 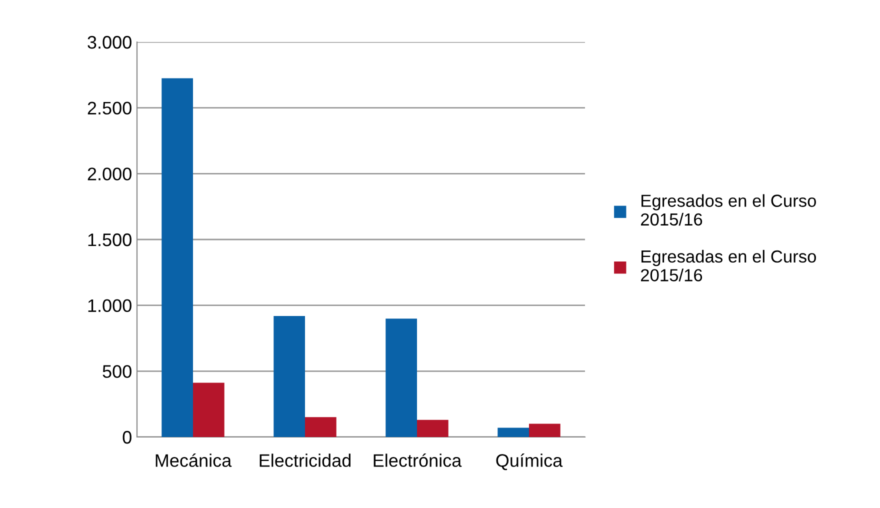 What do you see at coordinates (110, 239) in the screenshot?
I see `y-tick-label: 1.500` at bounding box center [110, 239].